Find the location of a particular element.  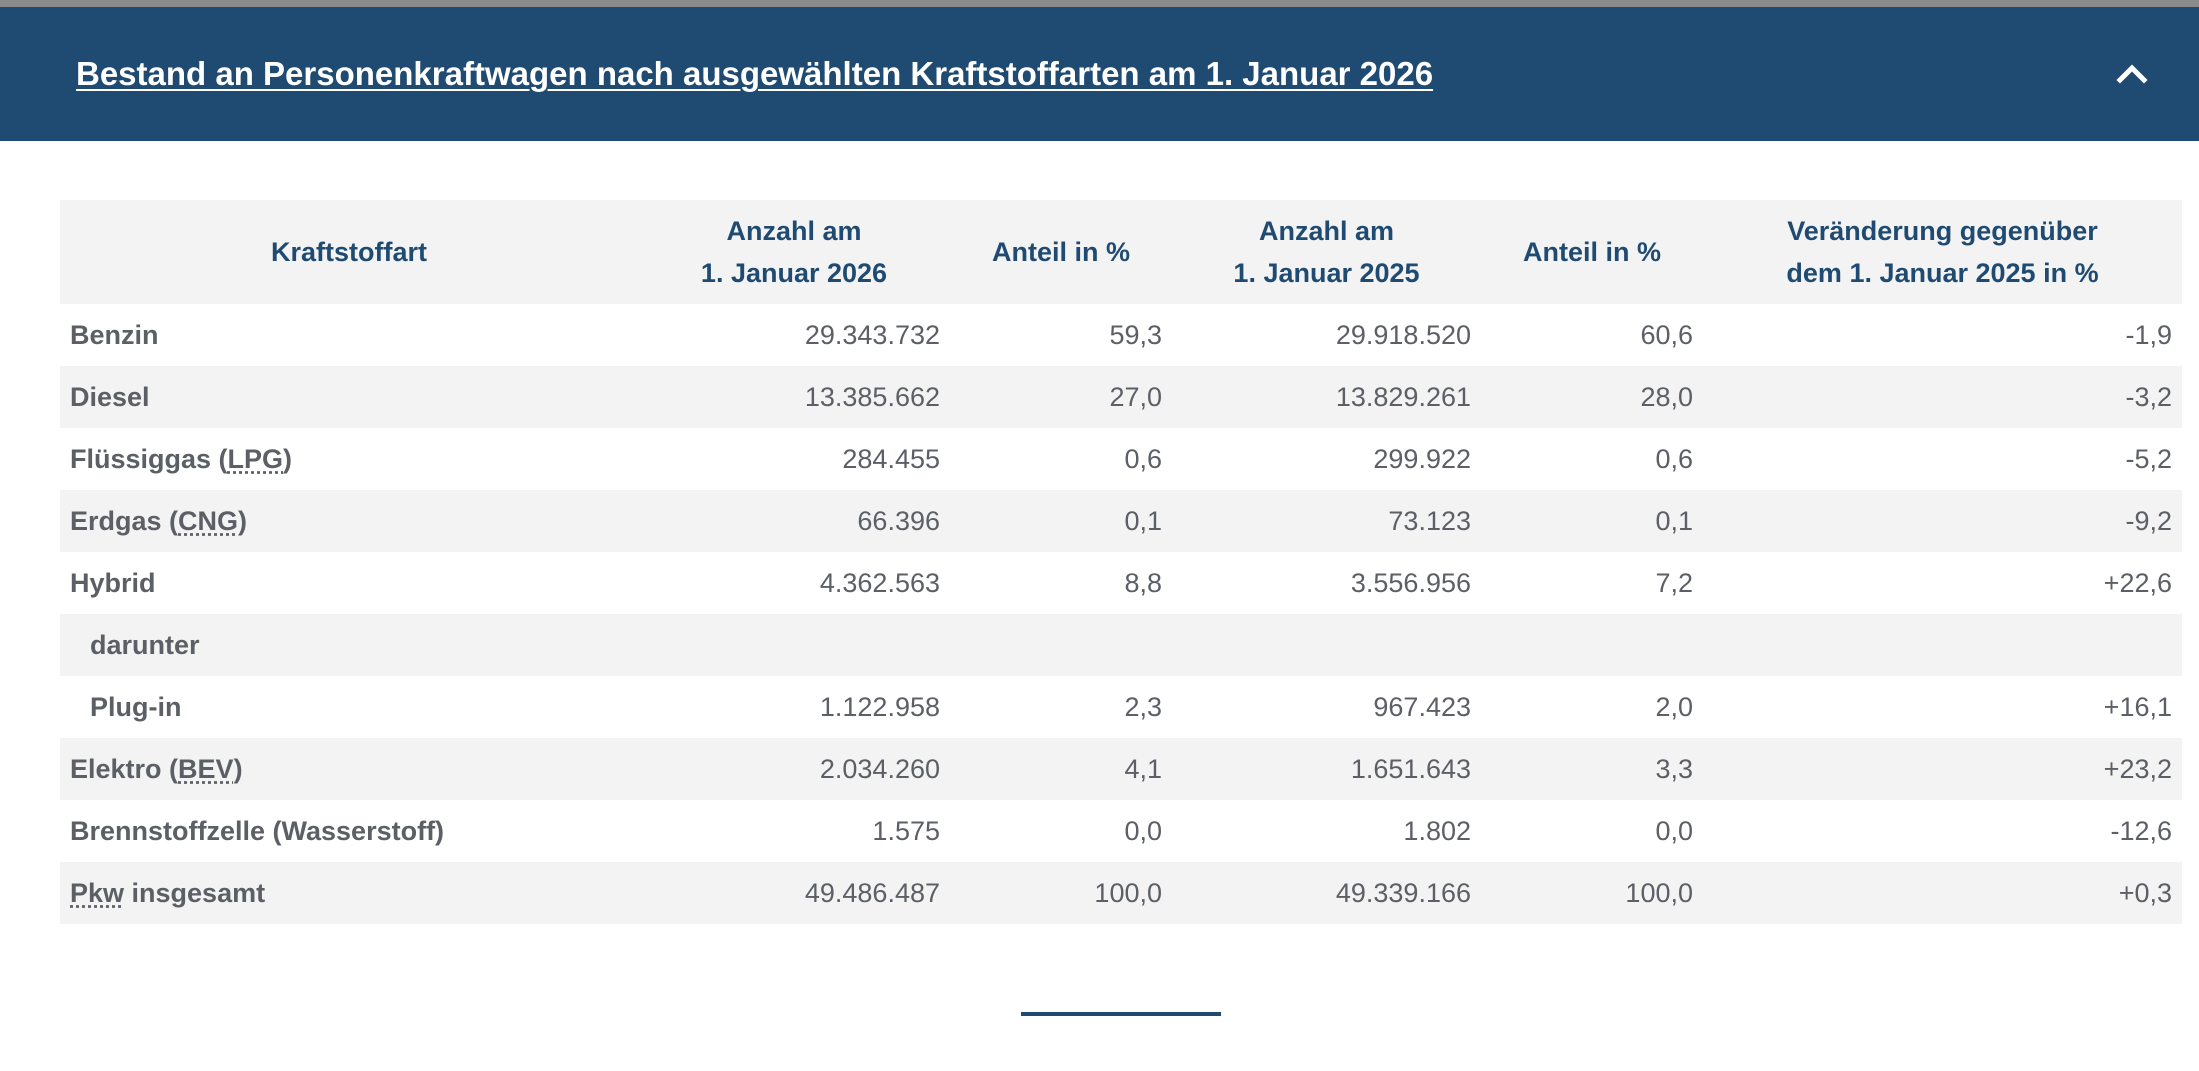

table-cell: 1.575 is located at coordinates (906, 830).